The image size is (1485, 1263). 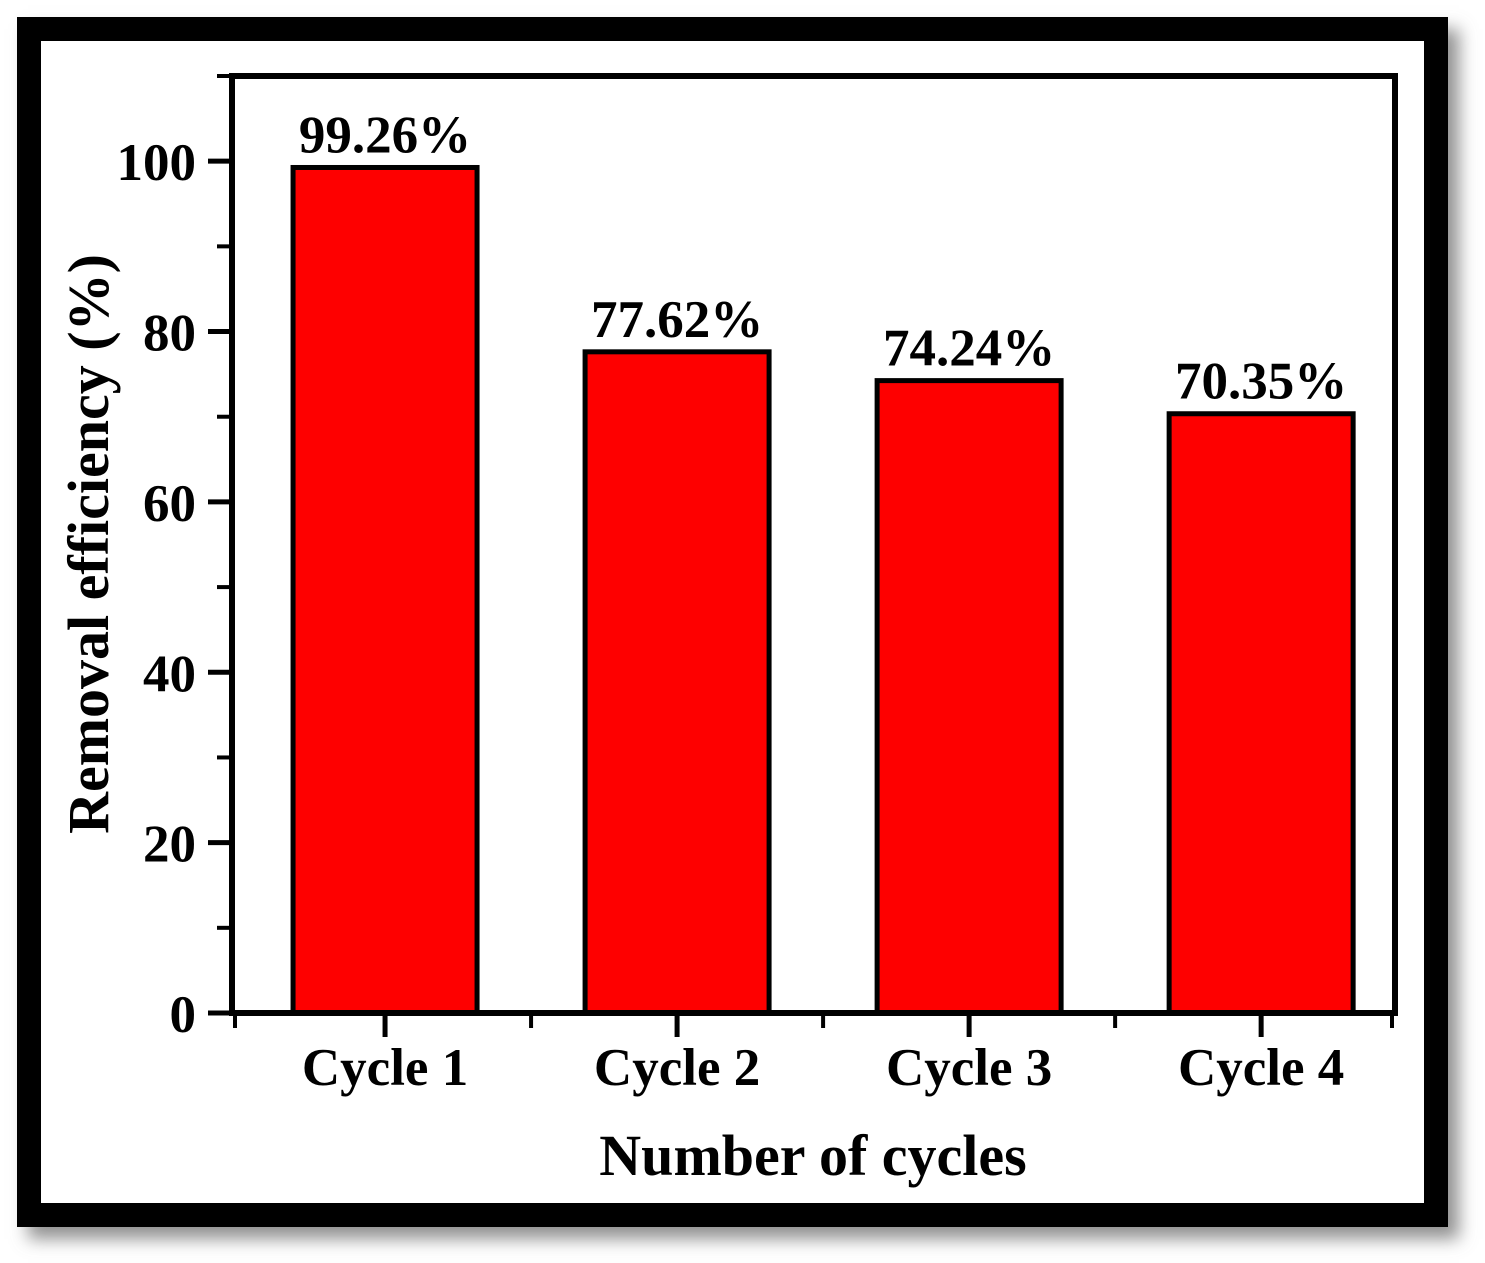 I want to click on y-axis-tick-label: 20, so click(x=169, y=845).